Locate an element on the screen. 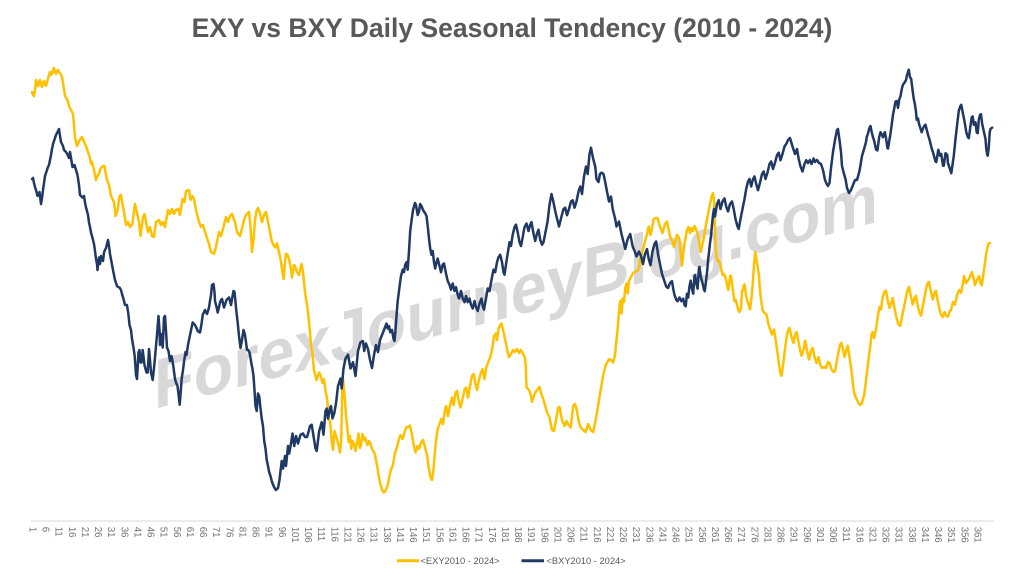 This screenshot has width=1024, height=576. svg-text: 96 is located at coordinates (281, 532).